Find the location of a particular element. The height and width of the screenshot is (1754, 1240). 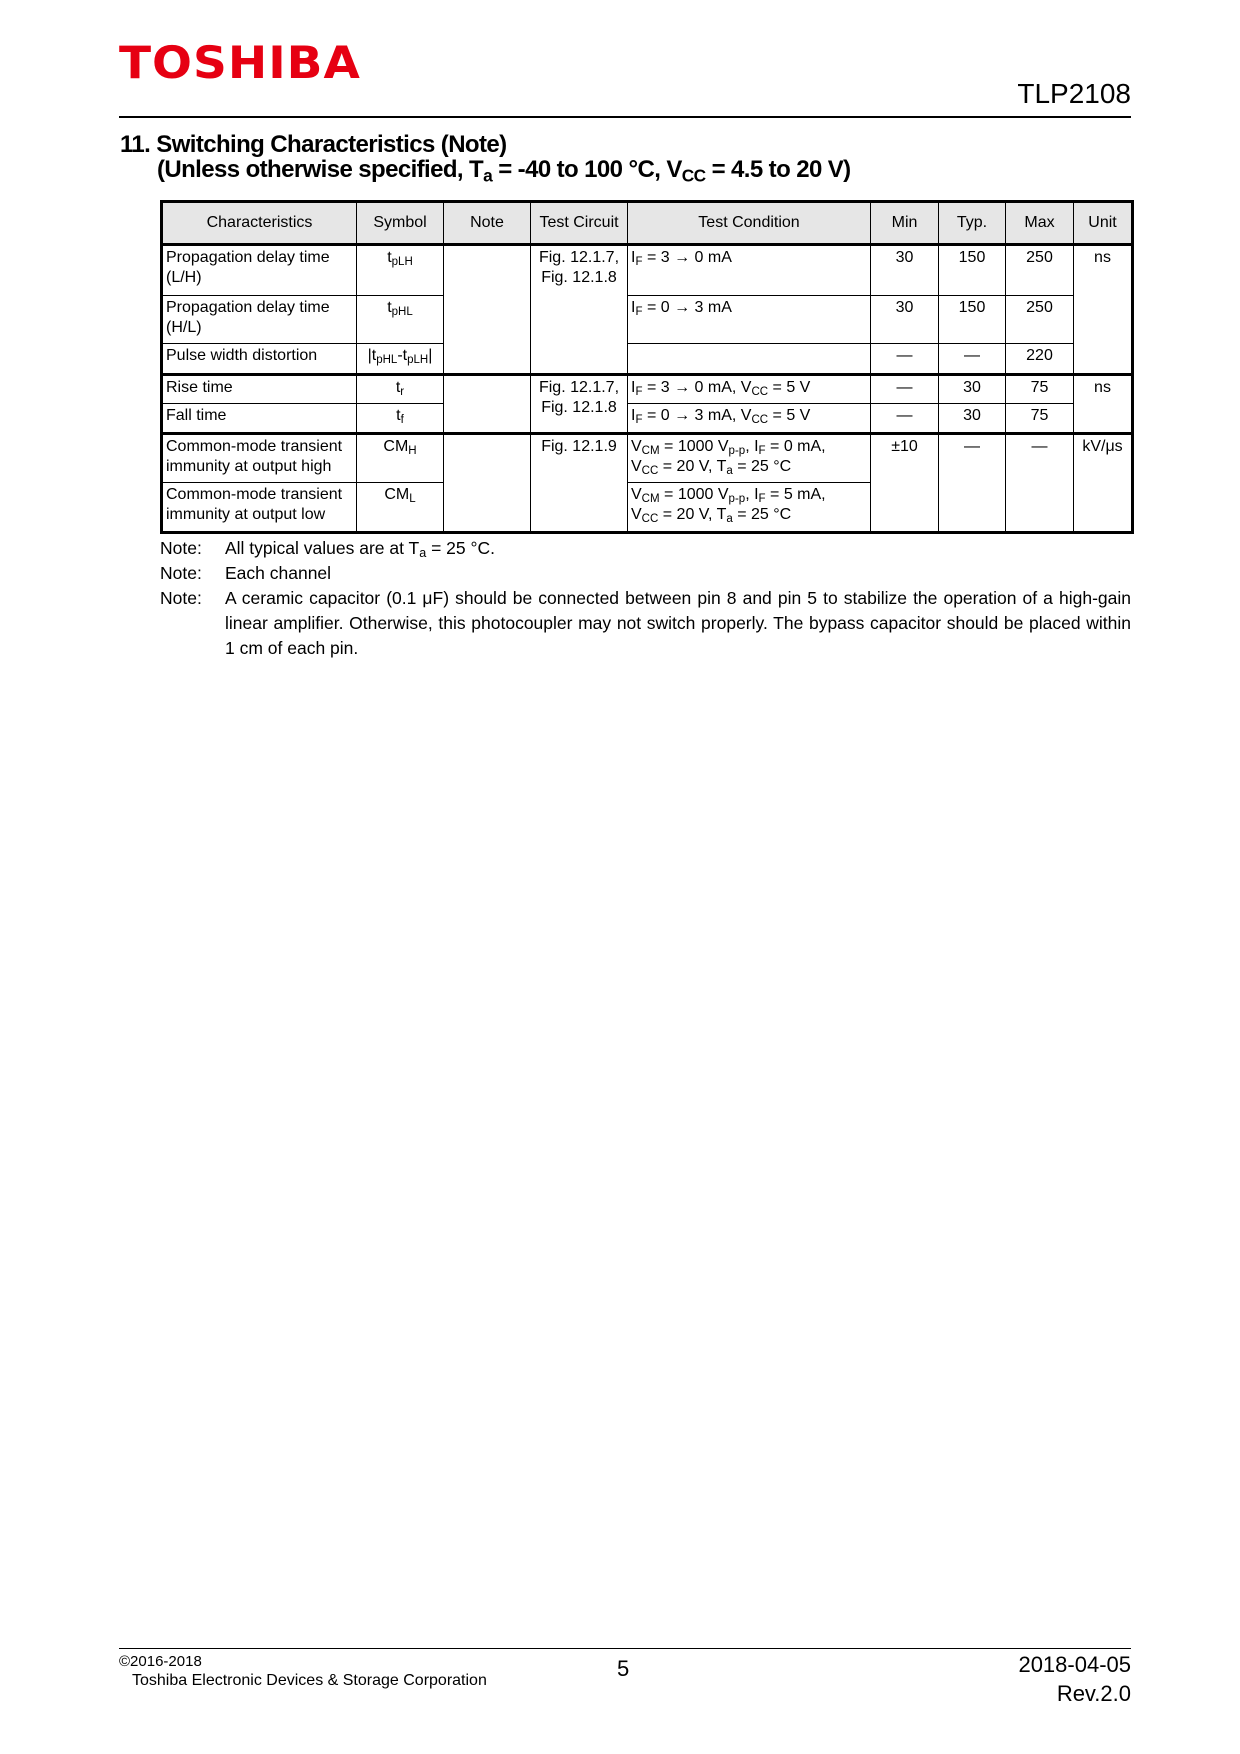

symbol: |tpHL-tpLH| is located at coordinates (400, 359).